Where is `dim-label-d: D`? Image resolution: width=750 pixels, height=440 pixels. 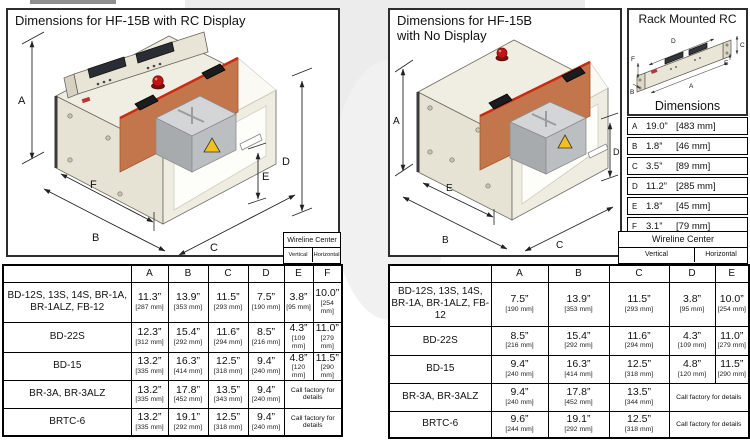
dim-label-d: D is located at coordinates (616, 152).